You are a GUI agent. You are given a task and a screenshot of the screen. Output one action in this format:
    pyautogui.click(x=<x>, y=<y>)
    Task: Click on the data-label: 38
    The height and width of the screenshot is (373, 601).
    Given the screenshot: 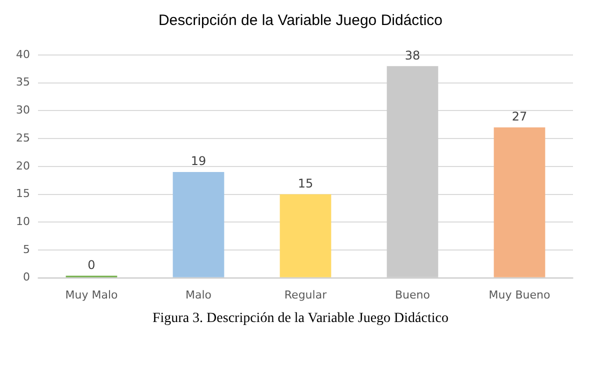 What is the action you would take?
    pyautogui.click(x=412, y=55)
    